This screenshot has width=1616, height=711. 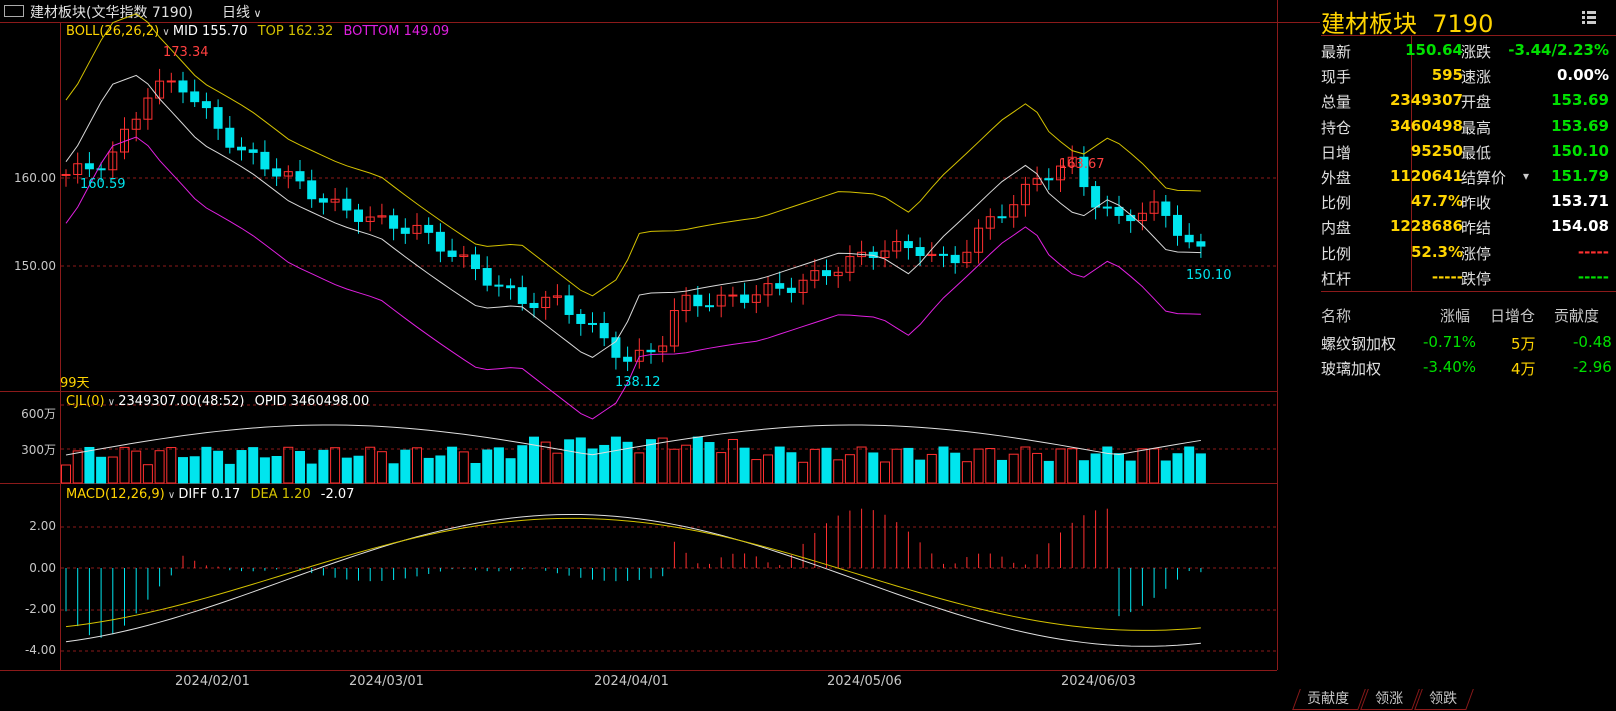 I want to click on quote-label: 结算价, so click(x=1484, y=178).